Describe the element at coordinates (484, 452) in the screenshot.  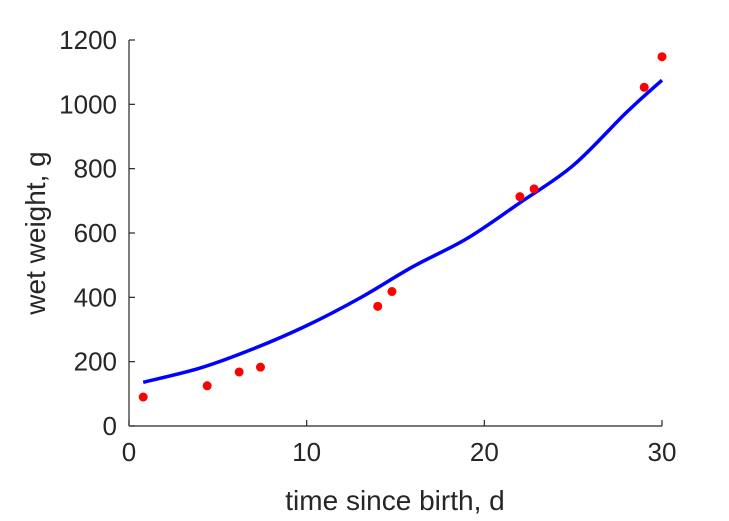
I see `x-tick-label: 20` at that location.